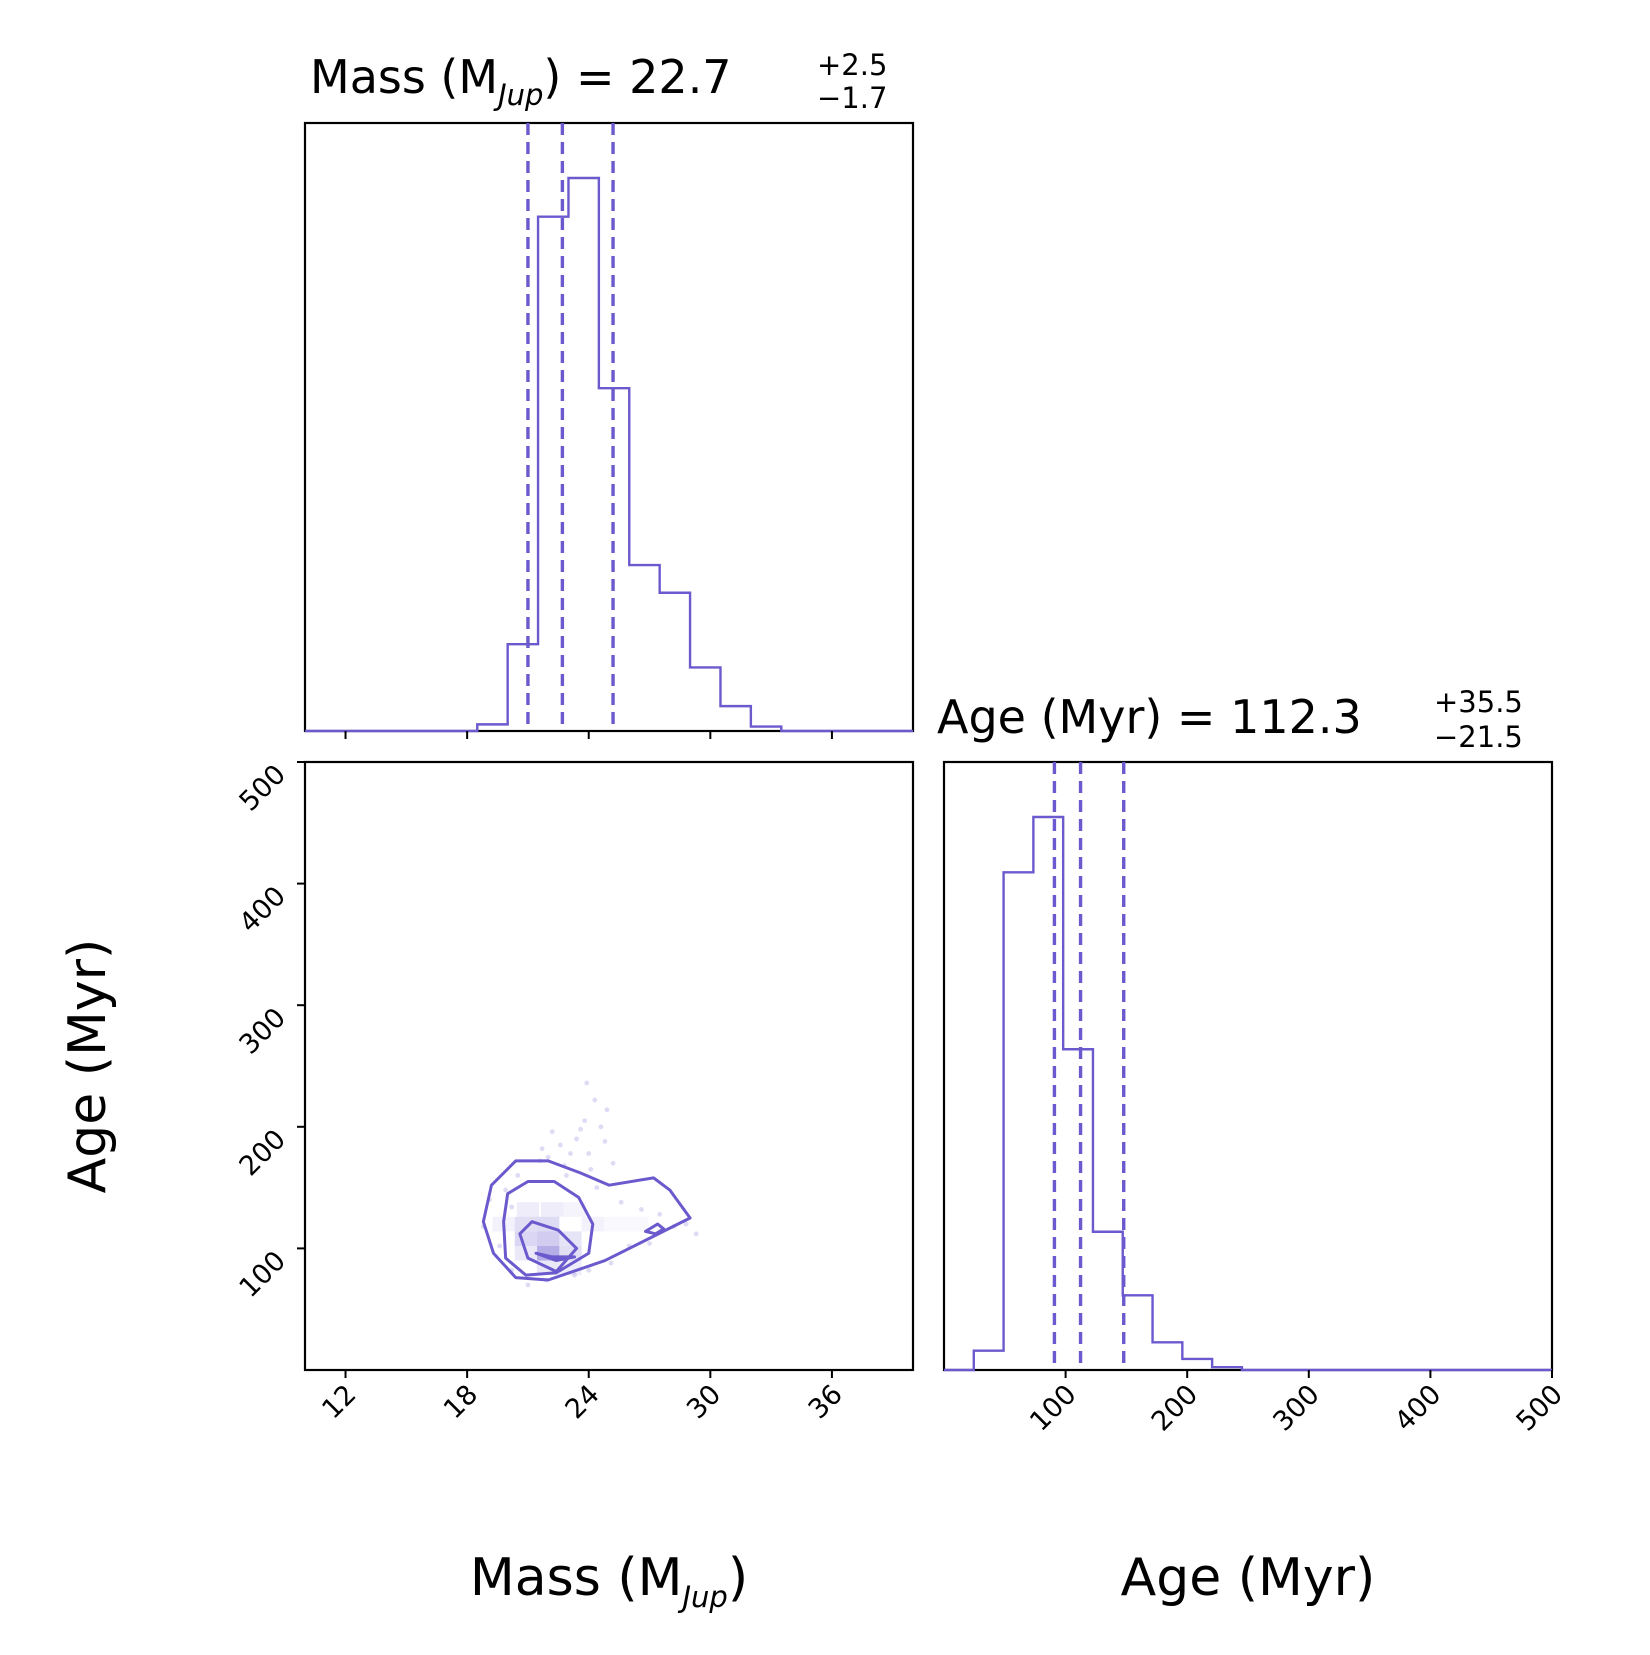 The height and width of the screenshot is (1655, 1650). I want to click on mass-axis-label: Mass (MJup), so click(609, 1581).